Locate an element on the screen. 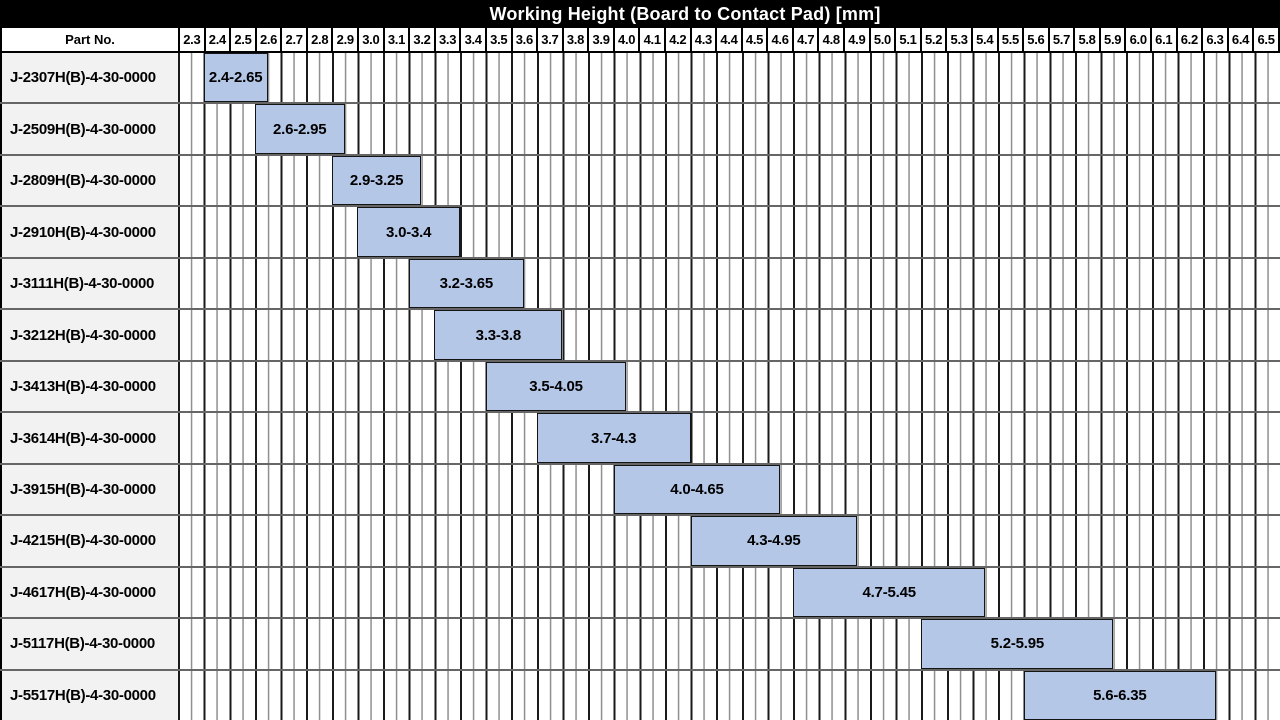  range-bar: 4.3-4.95 is located at coordinates (774, 541).